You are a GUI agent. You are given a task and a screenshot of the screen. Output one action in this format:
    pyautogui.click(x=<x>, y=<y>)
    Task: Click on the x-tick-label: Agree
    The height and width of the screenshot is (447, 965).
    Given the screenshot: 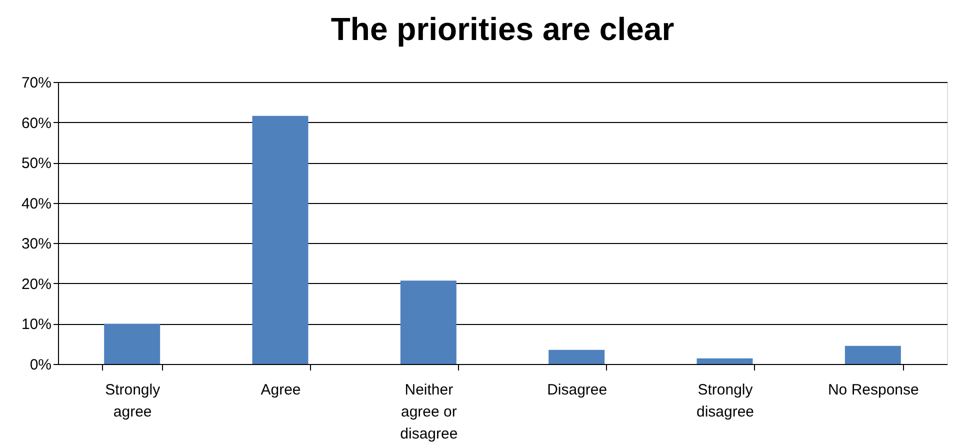 What is the action you would take?
    pyautogui.click(x=280, y=390)
    